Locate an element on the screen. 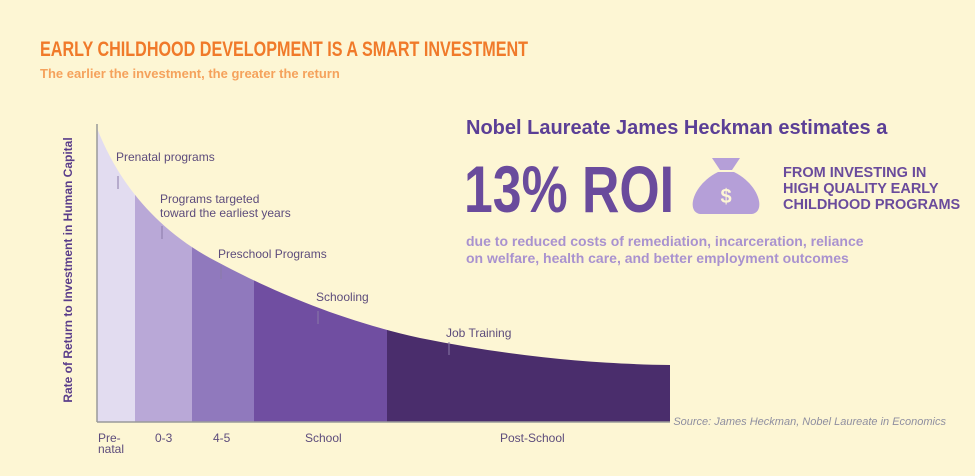  x-axis-label: 4-5 is located at coordinates (222, 438).